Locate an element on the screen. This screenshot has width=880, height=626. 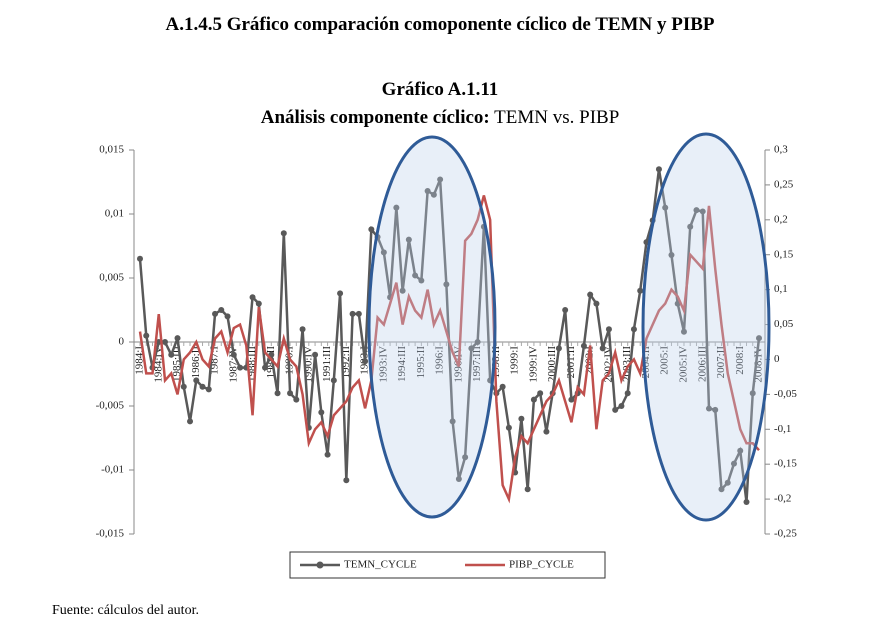
legend-label: TEMN_CYCLE is located at coordinates (380, 565).